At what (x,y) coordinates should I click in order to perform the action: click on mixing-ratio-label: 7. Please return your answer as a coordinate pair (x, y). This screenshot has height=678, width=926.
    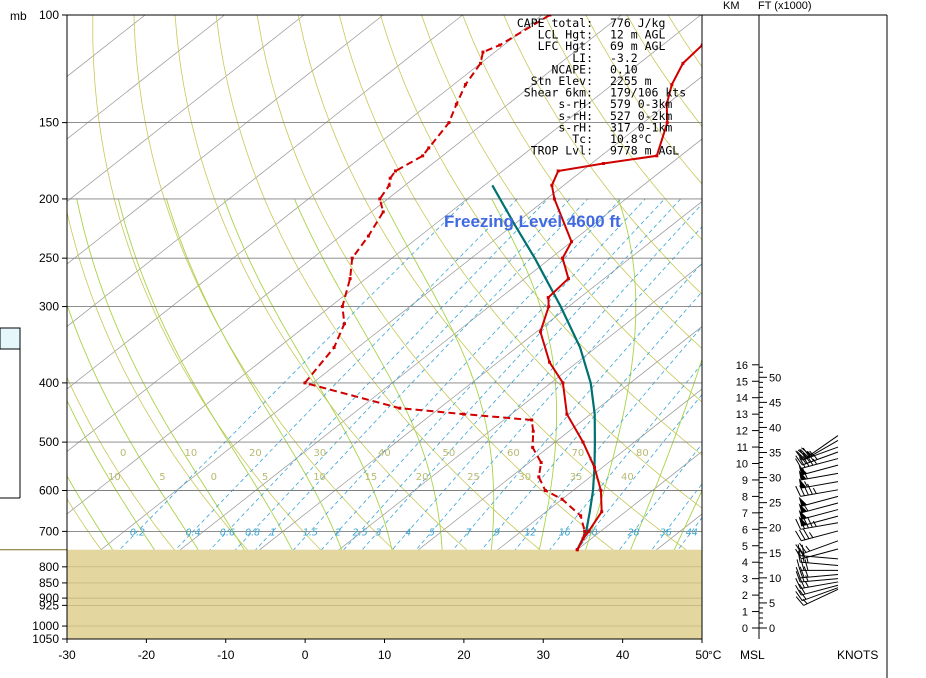
    Looking at the image, I should click on (469, 532).